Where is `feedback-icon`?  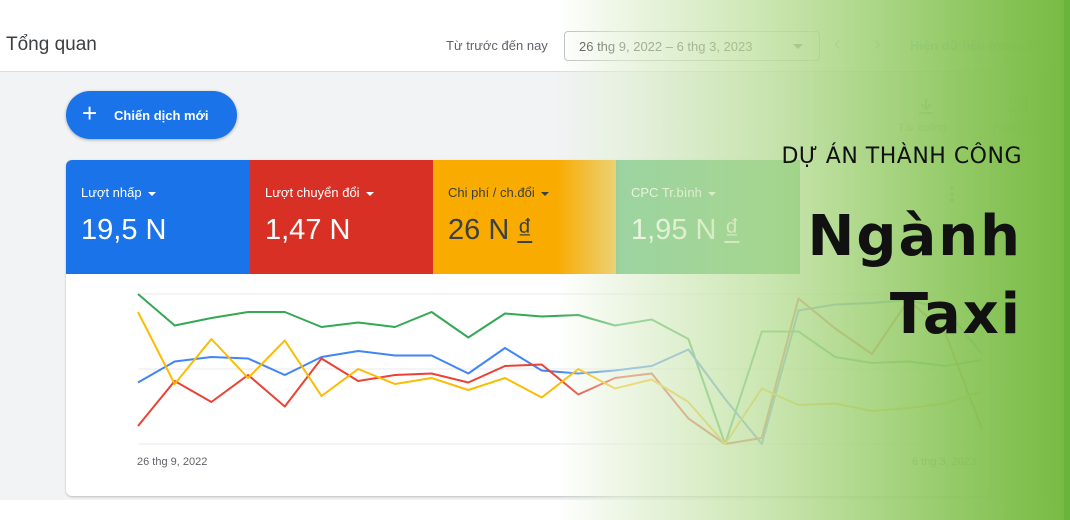
feedback-icon is located at coordinates (1018, 106).